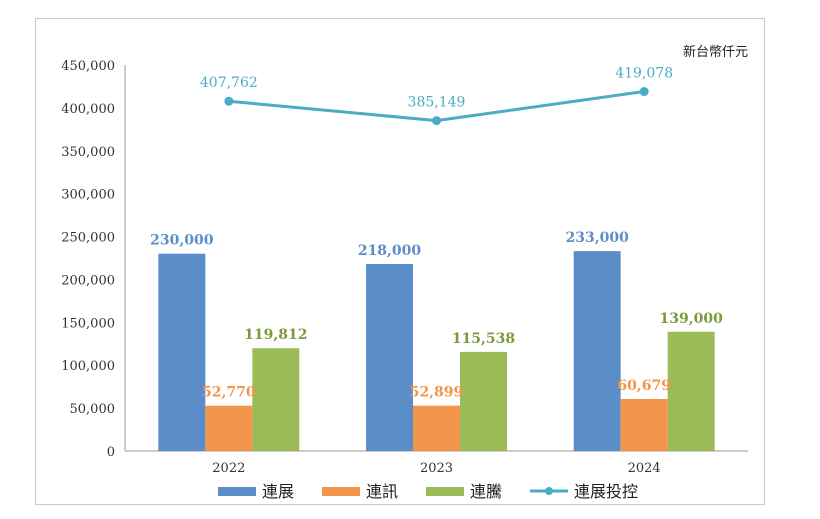  Describe the element at coordinates (88, 195) in the screenshot. I see `y-tick-label: 300,000` at that location.